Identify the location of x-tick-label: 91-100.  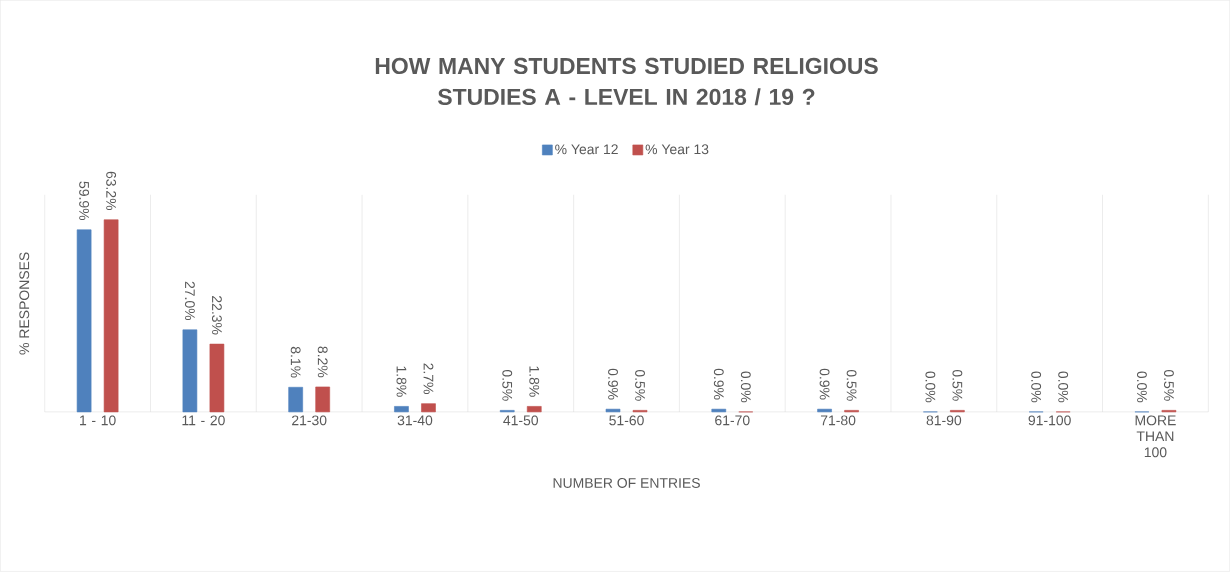
(1049, 420).